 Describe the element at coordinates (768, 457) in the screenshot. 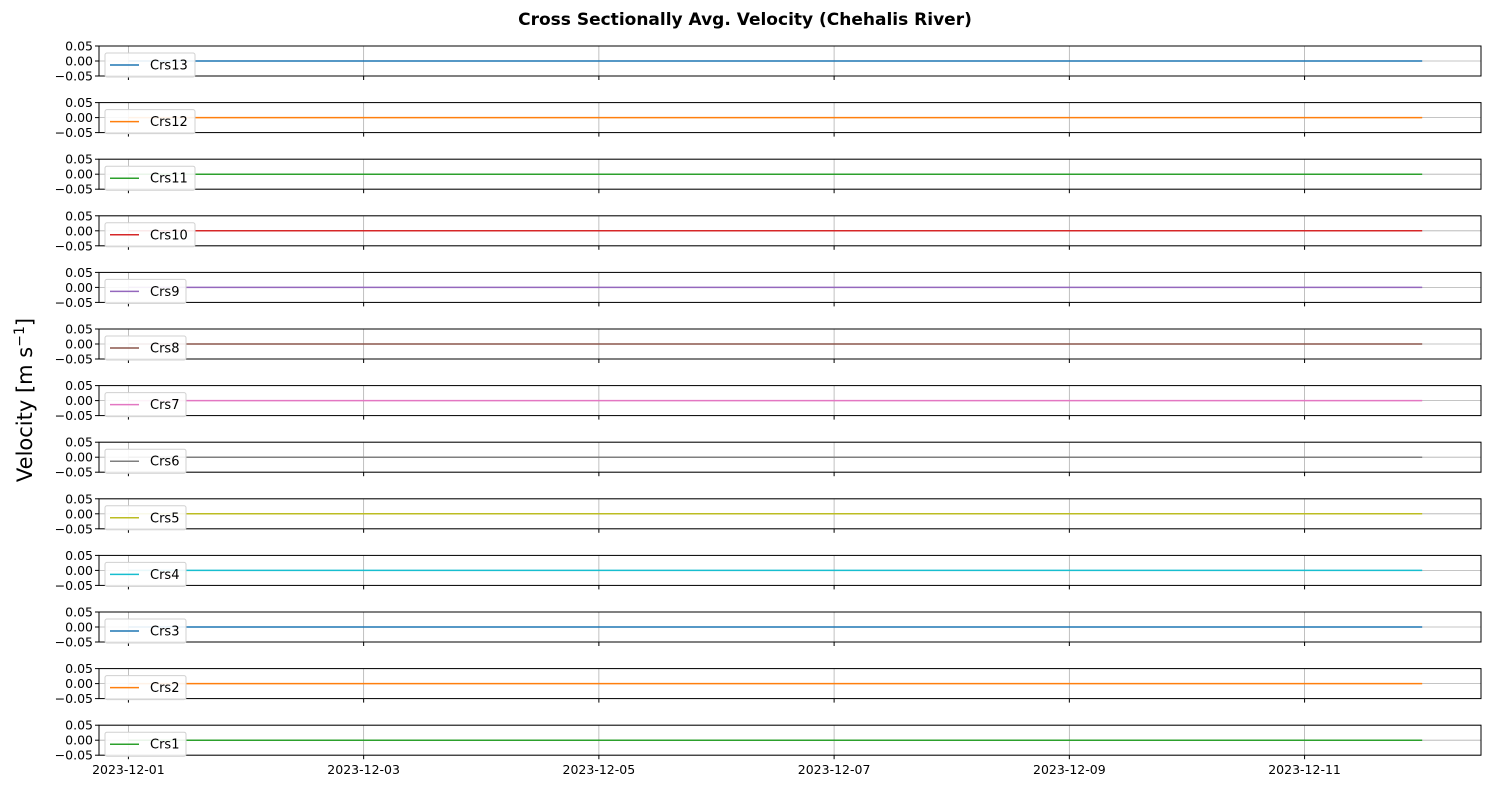

I see `subplot-crs6: 0.050.00−0.05 Crs6` at that location.